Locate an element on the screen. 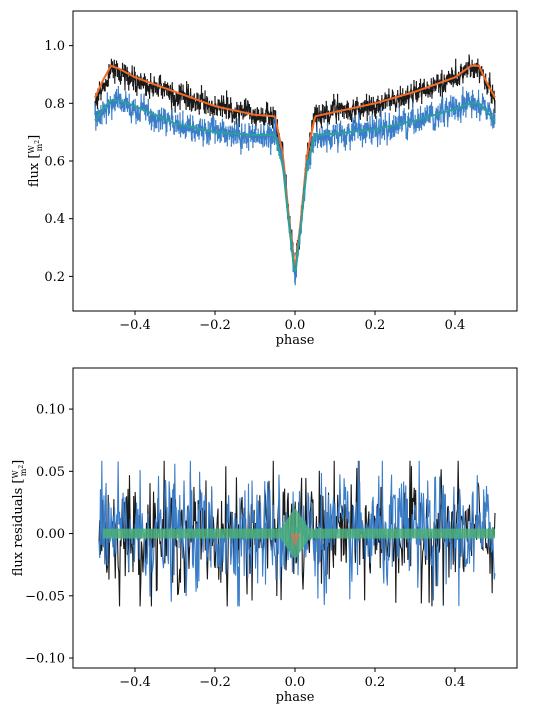  y-tick-label: 0.10 is located at coordinates (50, 410).